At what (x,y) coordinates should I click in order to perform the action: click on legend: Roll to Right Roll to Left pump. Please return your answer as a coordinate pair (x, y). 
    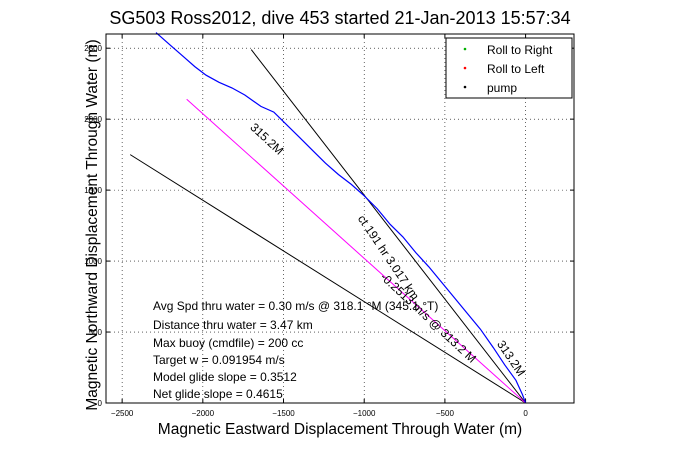
    Looking at the image, I should click on (509, 68).